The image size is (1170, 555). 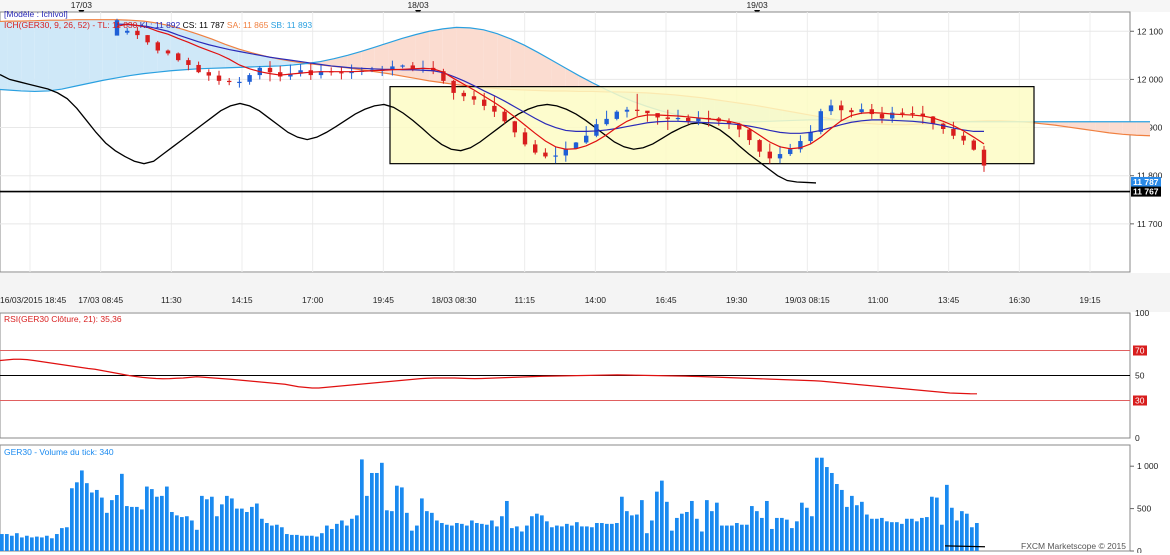 What do you see at coordinates (418, 5) in the screenshot?
I see `top-date-1: 18/03` at bounding box center [418, 5].